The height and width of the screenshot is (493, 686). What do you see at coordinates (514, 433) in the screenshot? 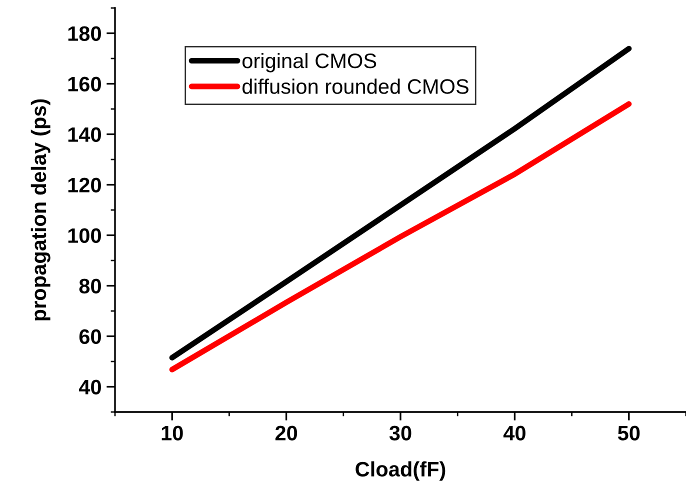
I see `x-tick-label: 40` at bounding box center [514, 433].